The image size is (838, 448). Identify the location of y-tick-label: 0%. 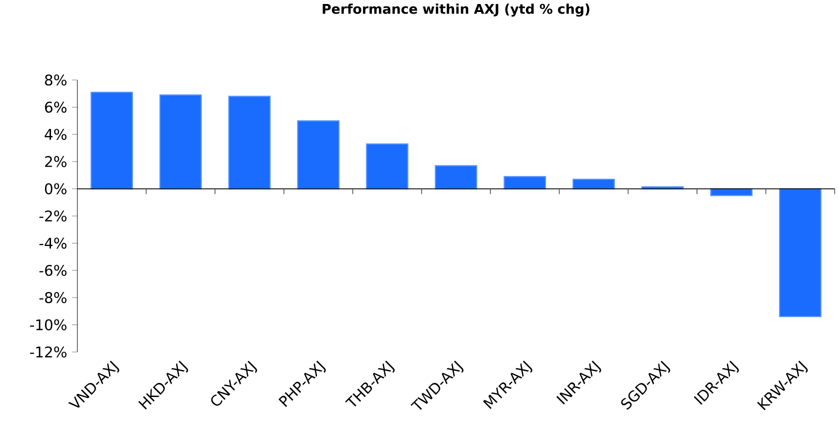
(55, 188).